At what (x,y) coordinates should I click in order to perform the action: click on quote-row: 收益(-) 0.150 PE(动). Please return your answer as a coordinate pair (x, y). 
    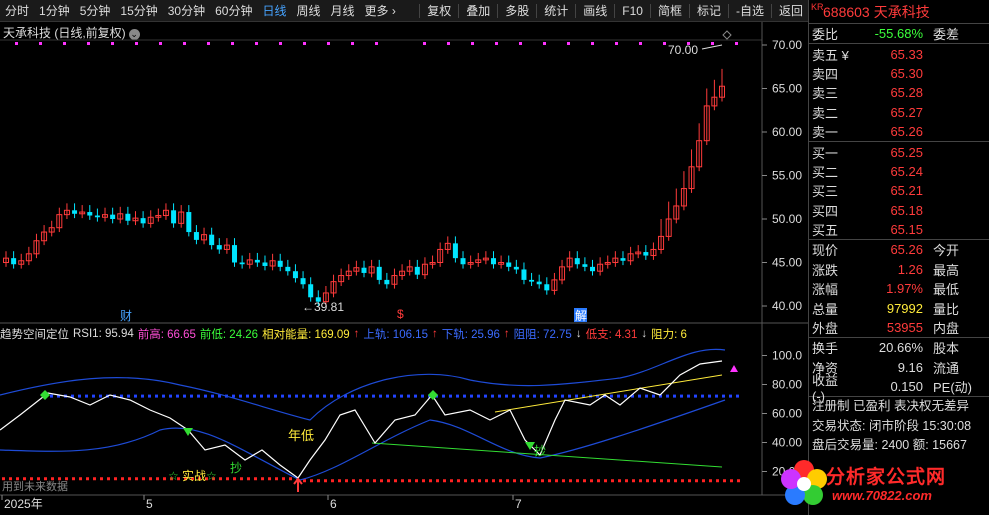
    Looking at the image, I should click on (899, 388).